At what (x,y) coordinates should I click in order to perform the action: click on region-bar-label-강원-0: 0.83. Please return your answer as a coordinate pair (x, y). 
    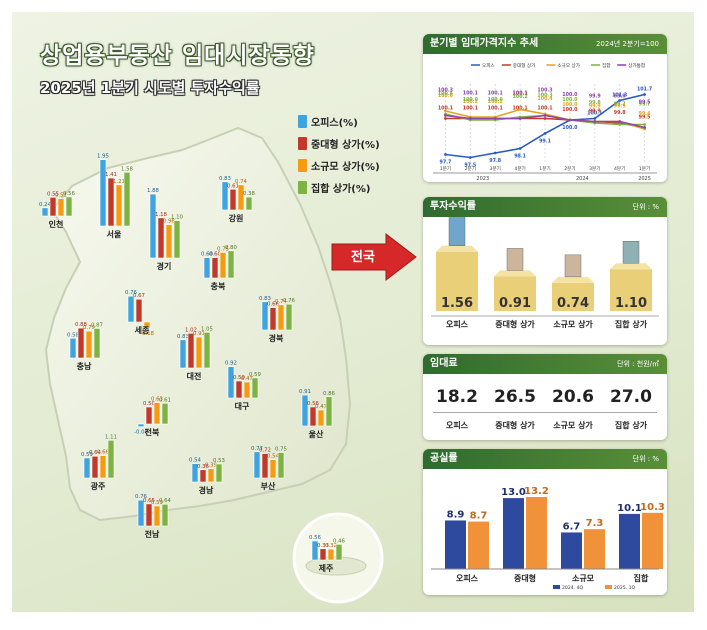
    Looking at the image, I should click on (225, 179).